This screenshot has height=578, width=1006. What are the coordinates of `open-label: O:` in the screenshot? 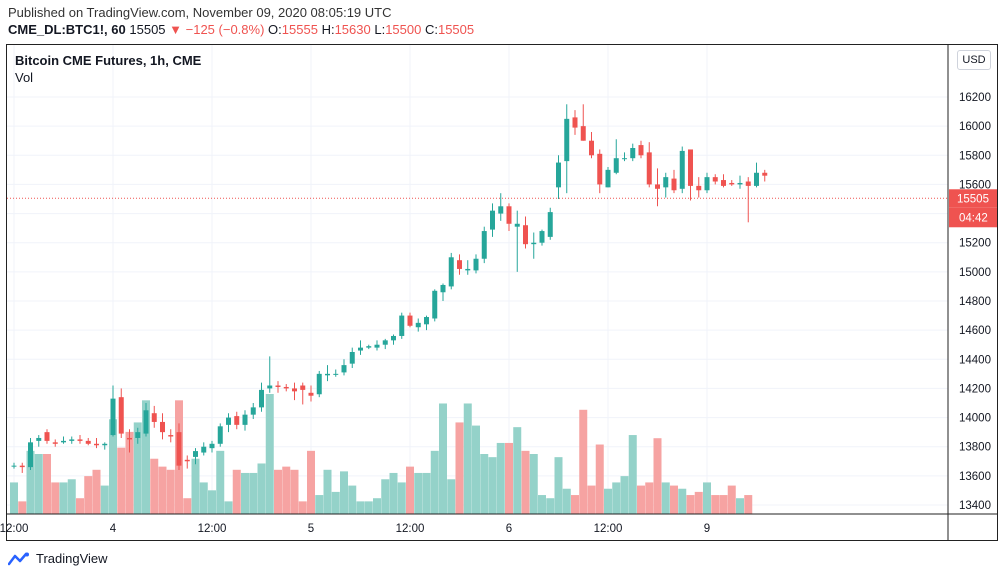 It's located at (275, 29).